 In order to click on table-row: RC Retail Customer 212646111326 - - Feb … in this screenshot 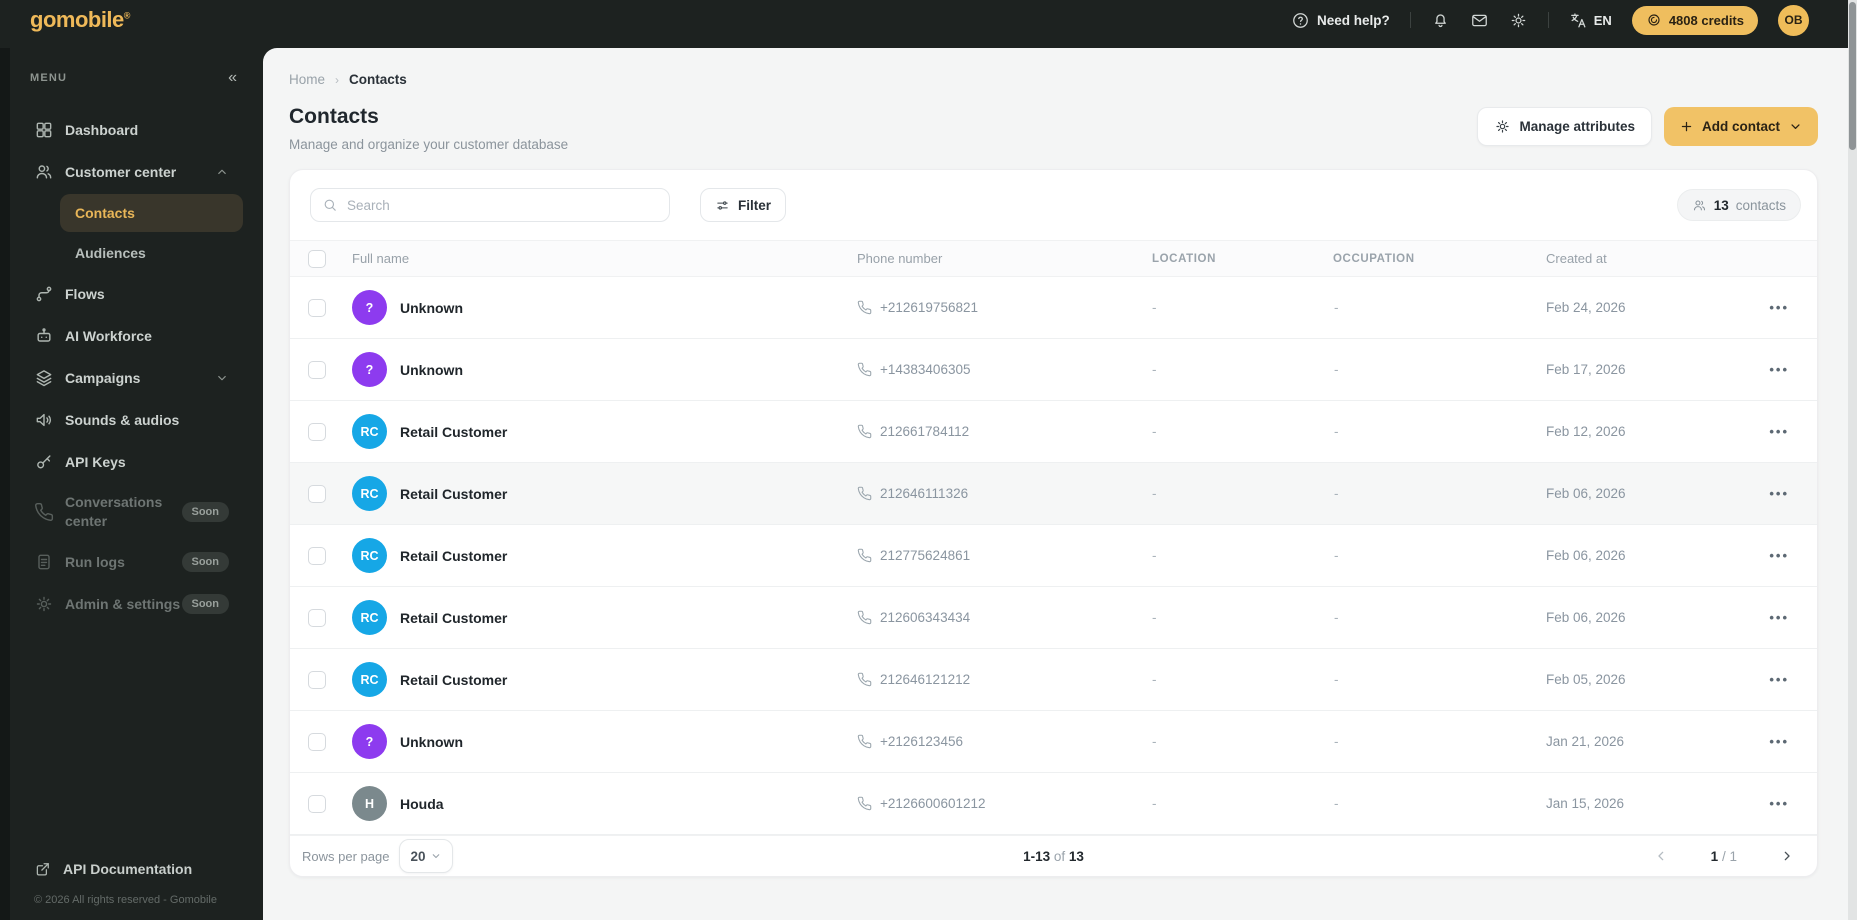, I will do `click(1053, 494)`.